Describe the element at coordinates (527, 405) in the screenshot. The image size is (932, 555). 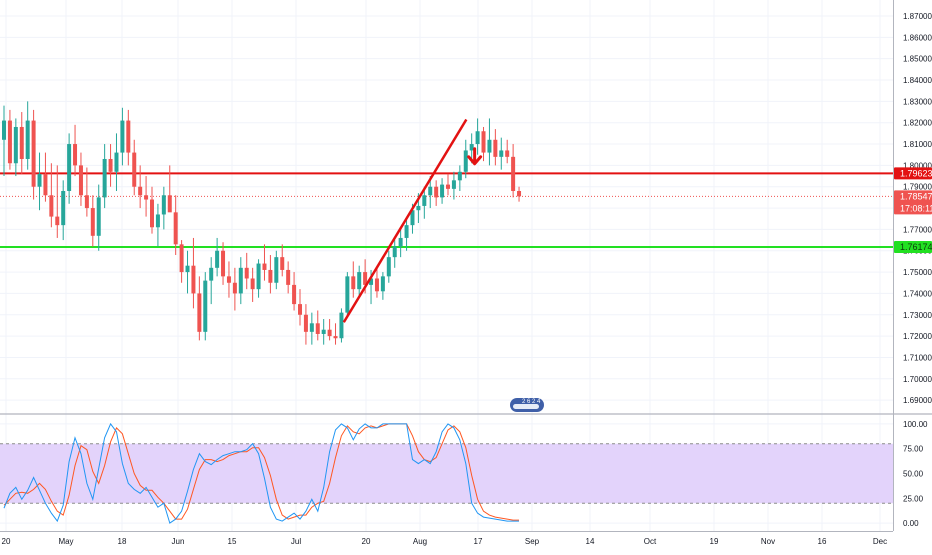
I see `indicator-logo-icon: 2 6 2 4` at that location.